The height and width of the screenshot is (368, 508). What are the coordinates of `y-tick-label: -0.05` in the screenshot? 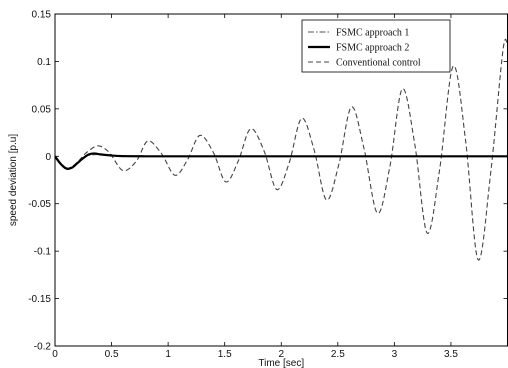 It's located at (39, 204).